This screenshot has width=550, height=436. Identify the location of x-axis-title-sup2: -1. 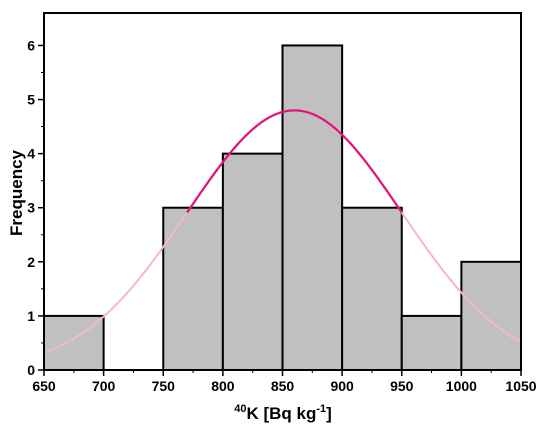
(321, 409).